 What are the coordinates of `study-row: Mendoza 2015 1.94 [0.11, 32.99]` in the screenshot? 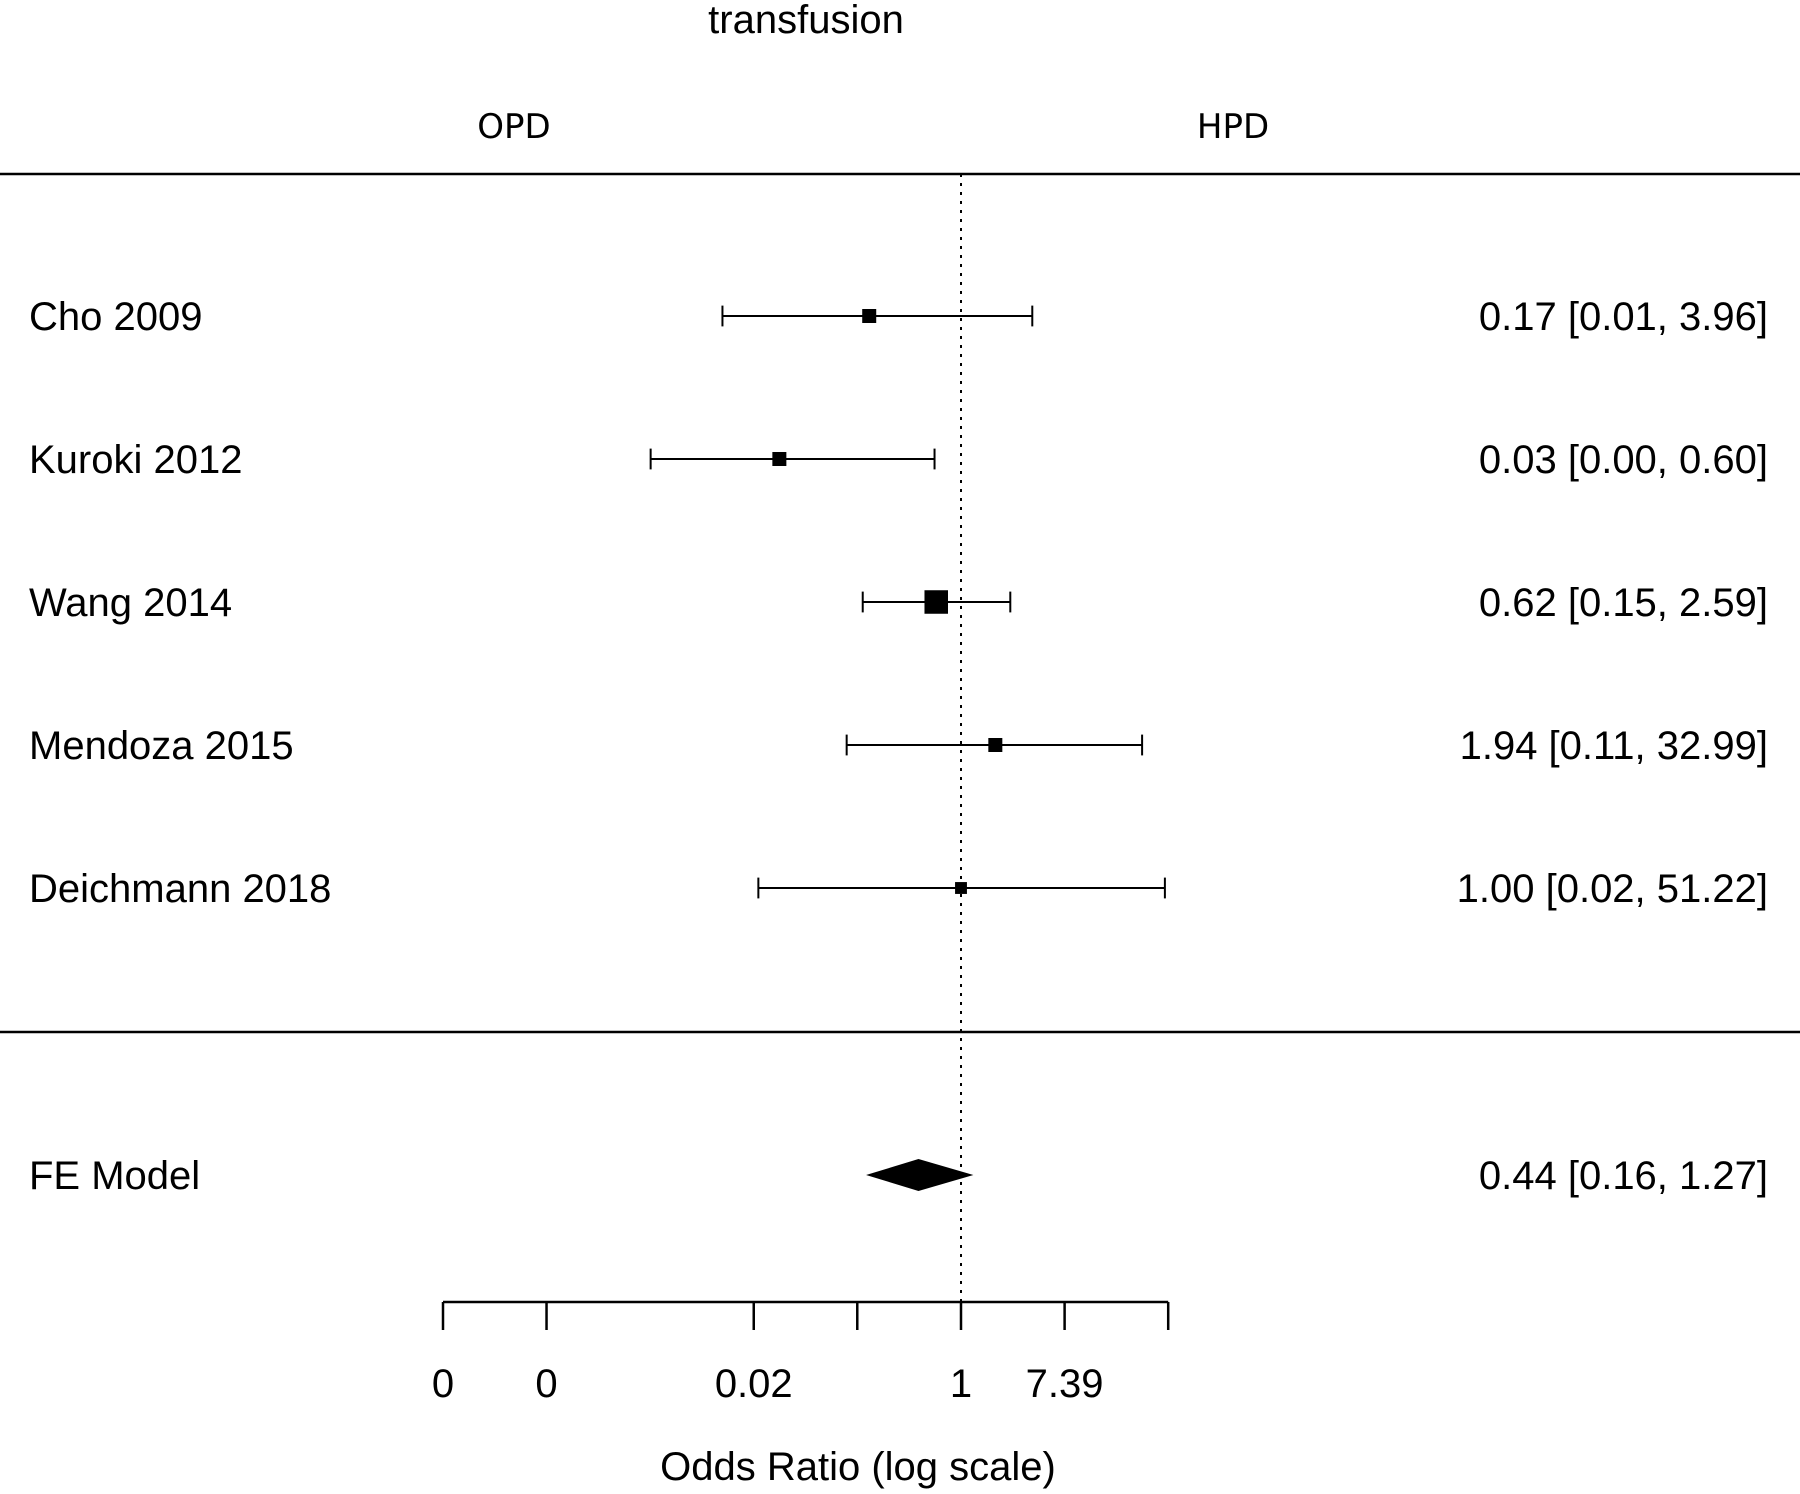 It's located at (898, 746).